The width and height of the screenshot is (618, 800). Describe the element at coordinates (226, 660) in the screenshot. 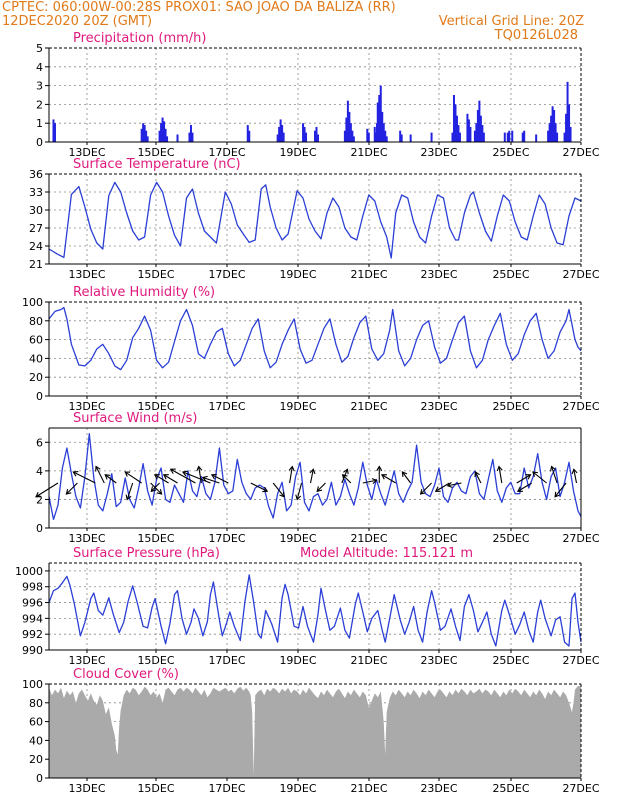

I see `panel-5-xtick-label-2: 17DEC` at that location.